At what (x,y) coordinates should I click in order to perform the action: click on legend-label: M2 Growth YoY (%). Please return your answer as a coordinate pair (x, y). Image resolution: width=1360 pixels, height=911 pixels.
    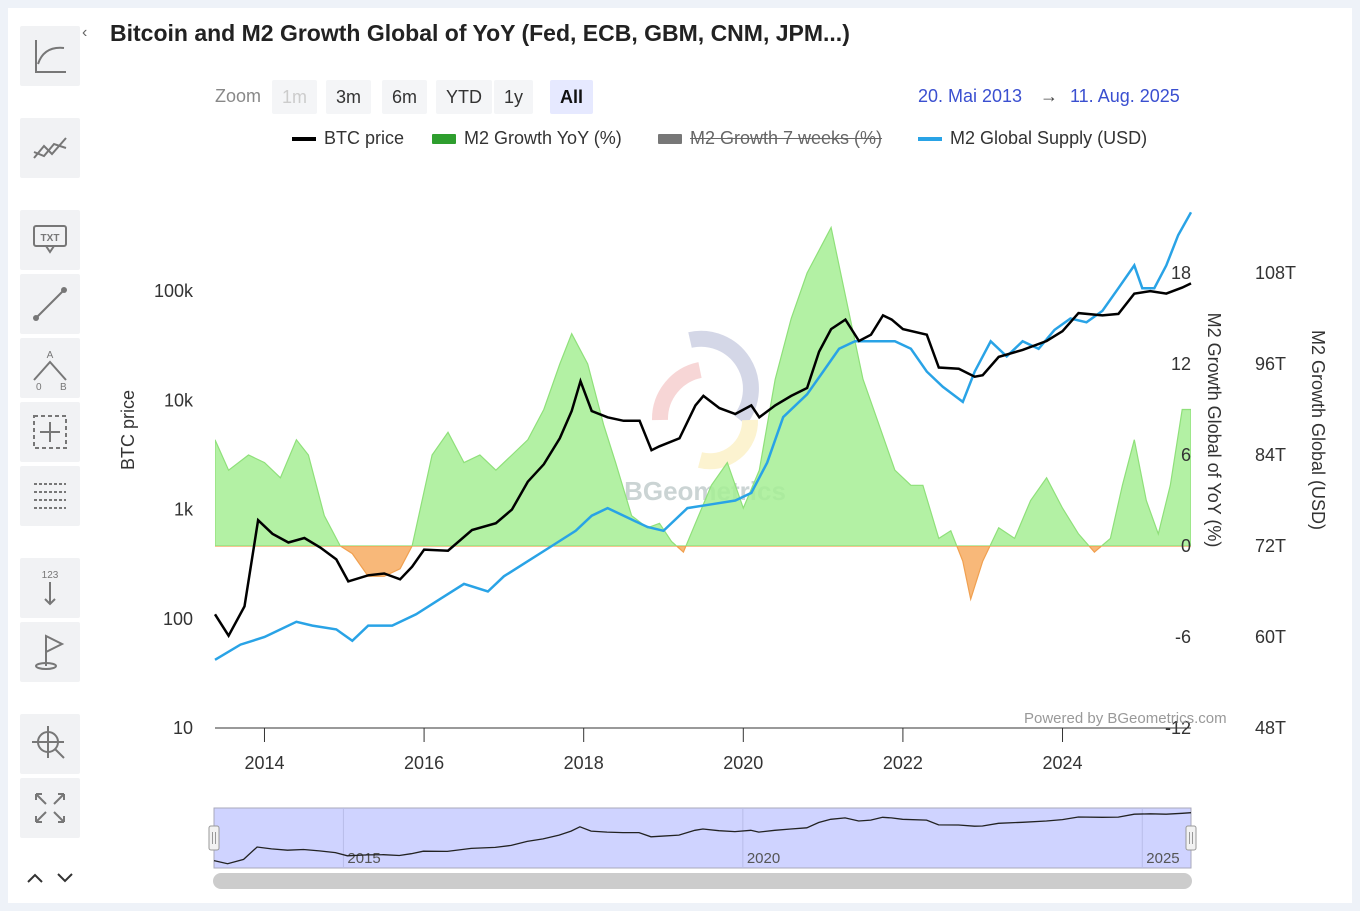
    Looking at the image, I should click on (543, 138).